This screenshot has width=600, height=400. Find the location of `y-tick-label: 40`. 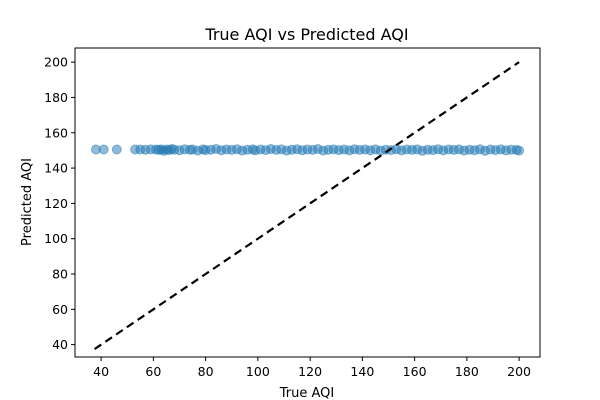

y-tick-label: 40 is located at coordinates (60, 344).